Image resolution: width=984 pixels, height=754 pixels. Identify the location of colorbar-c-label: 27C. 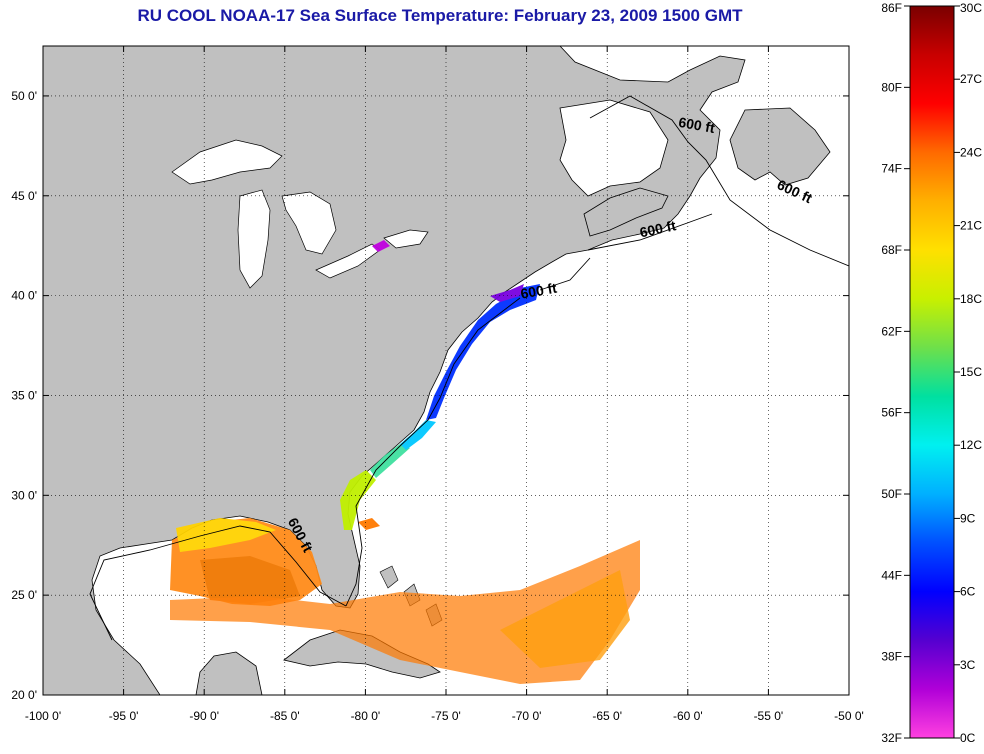
(971, 79).